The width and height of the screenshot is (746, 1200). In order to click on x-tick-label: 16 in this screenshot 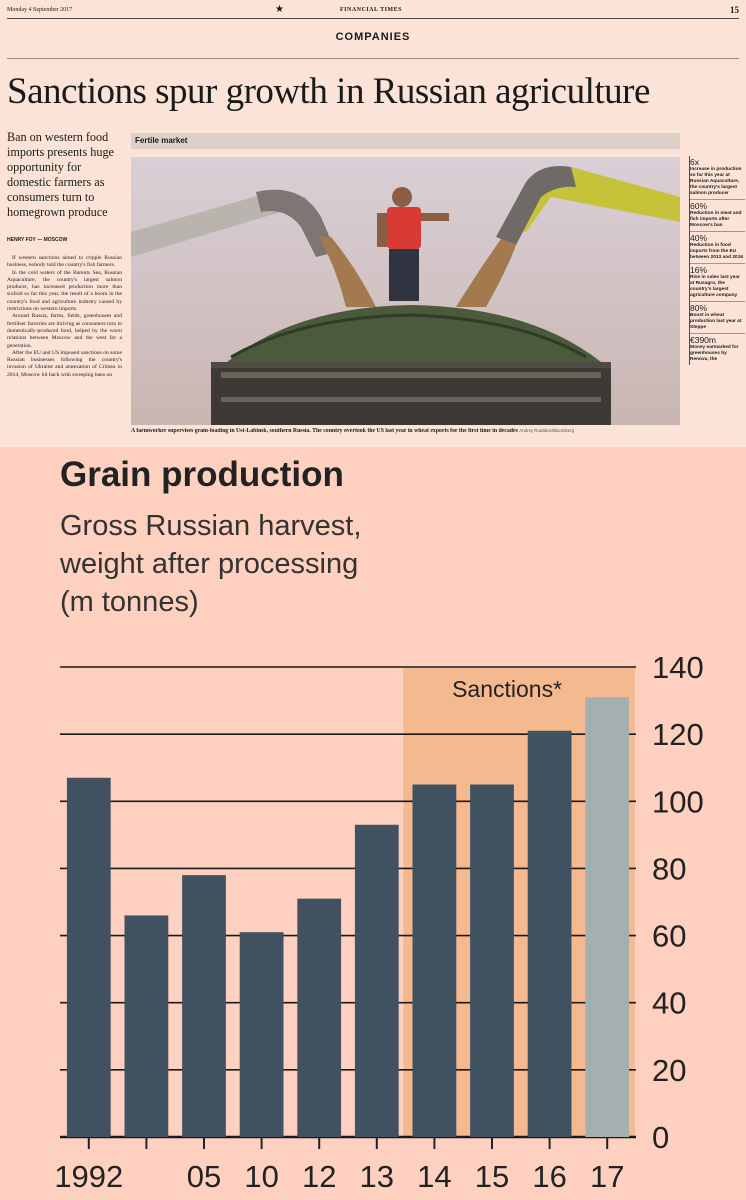, I will do `click(549, 1176)`.